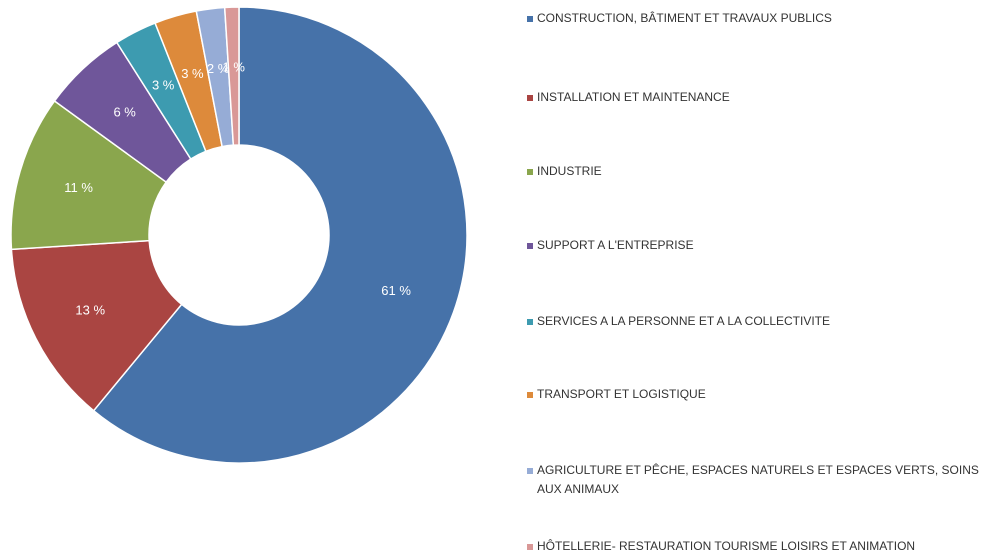  What do you see at coordinates (396, 290) in the screenshot?
I see `data-label: 61 %` at bounding box center [396, 290].